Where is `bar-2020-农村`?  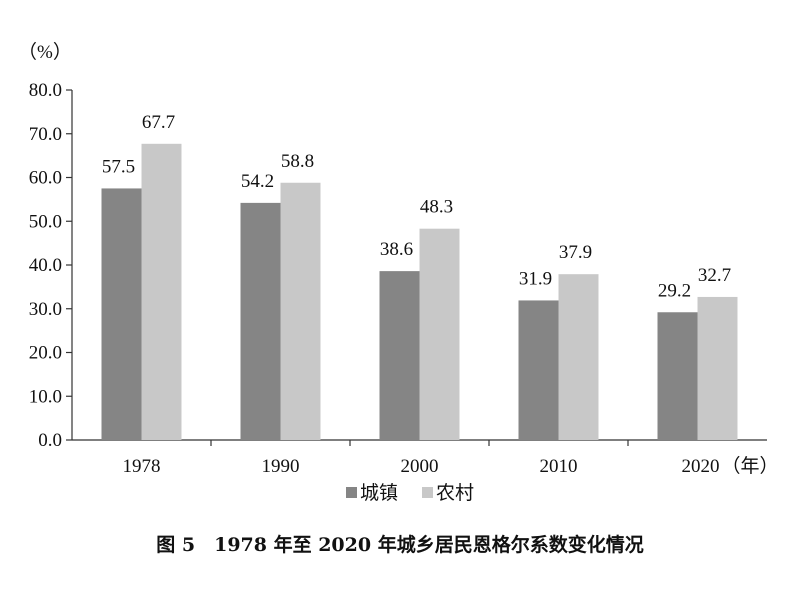 bar-2020-农村 is located at coordinates (717, 368).